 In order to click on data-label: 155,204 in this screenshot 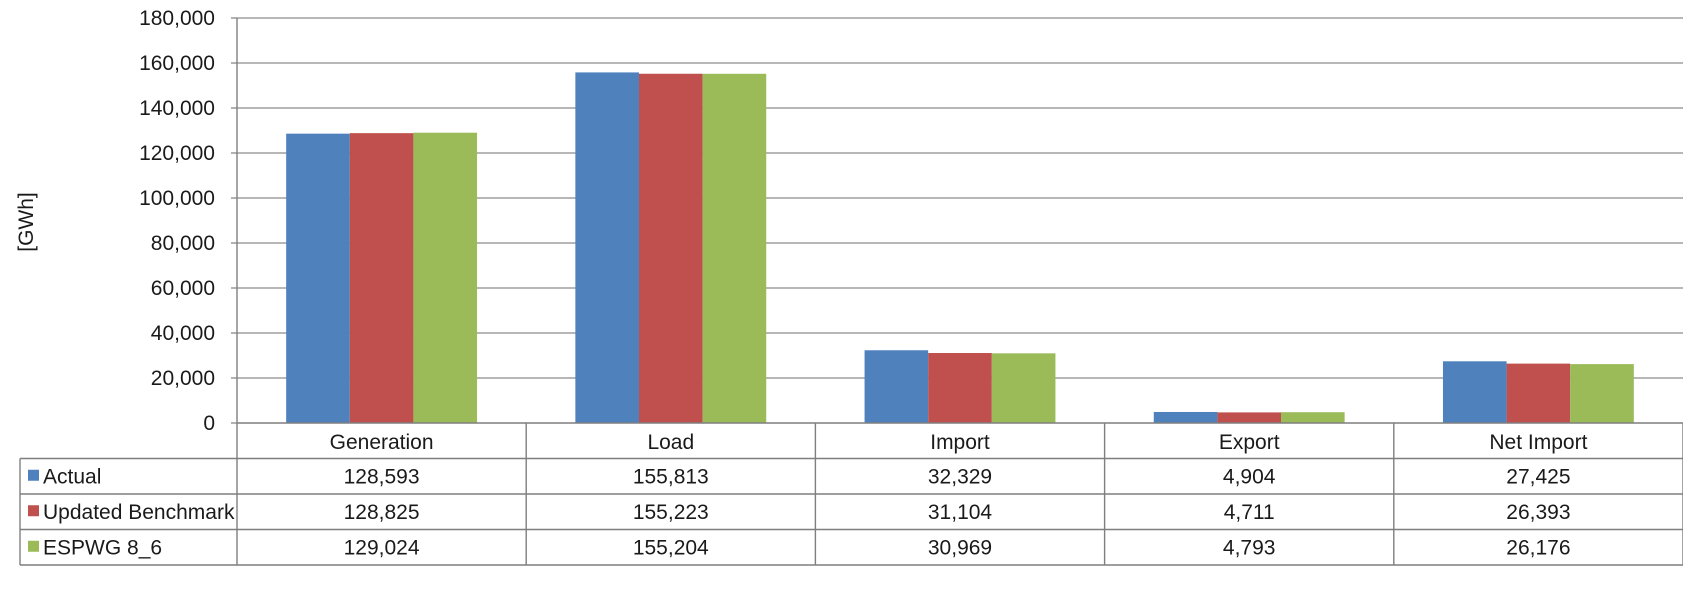, I will do `click(671, 547)`.